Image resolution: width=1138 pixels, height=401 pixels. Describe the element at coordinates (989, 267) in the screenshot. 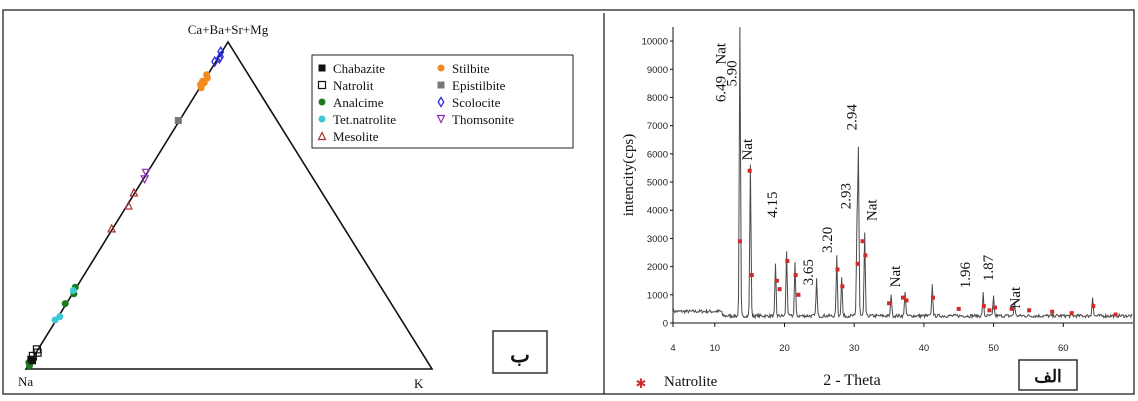

I see `peak-annotation: 1.87` at that location.